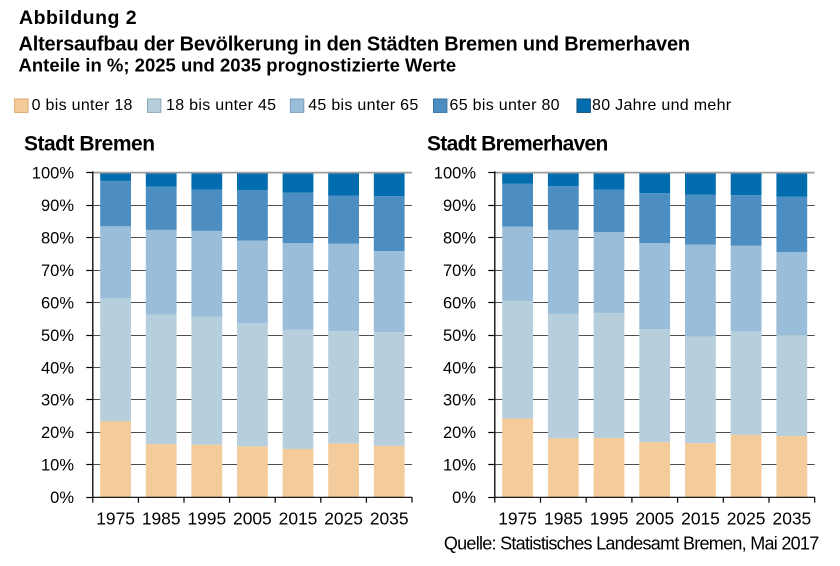 Image resolution: width=840 pixels, height=566 pixels. Describe the element at coordinates (221, 105) in the screenshot. I see `svg-text: 18 bis unter 45` at that location.